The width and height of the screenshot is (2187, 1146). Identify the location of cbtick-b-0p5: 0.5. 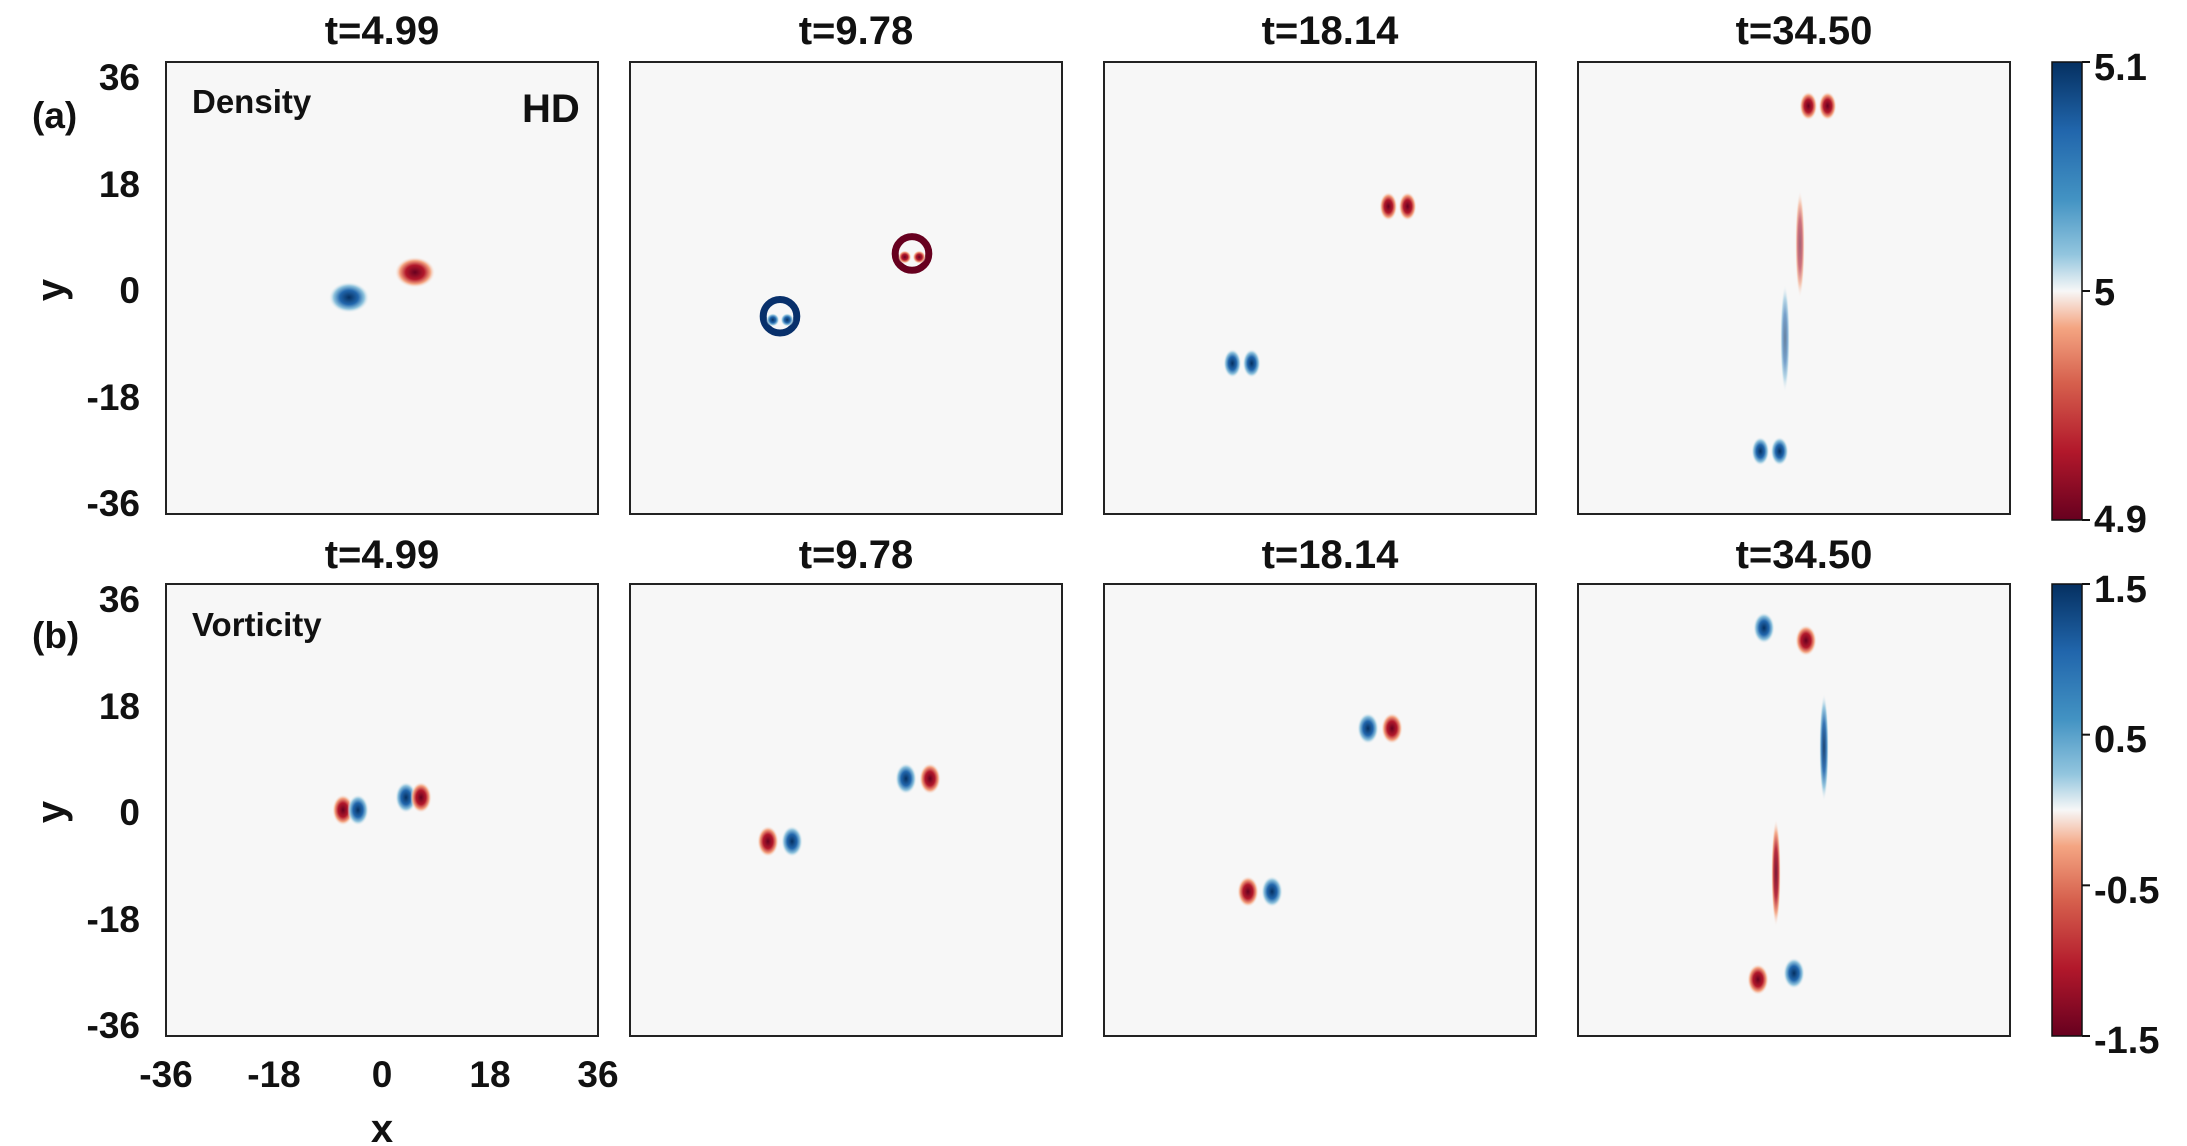
(2120, 740).